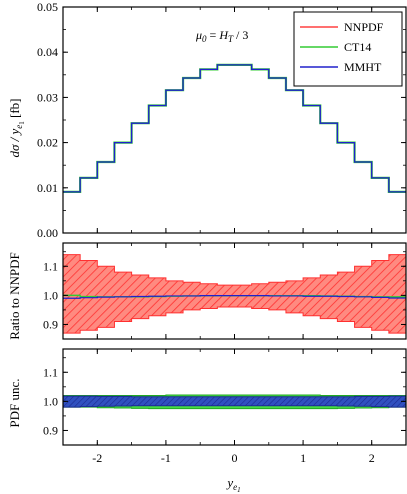  What do you see at coordinates (14, 402) in the screenshot?
I see `unc-y-axis-label: PDF unc.` at bounding box center [14, 402].